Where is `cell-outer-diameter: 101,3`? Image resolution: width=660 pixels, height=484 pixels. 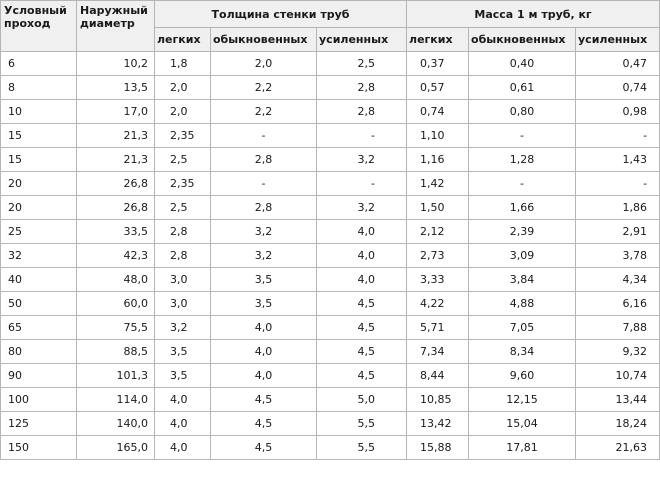
cell-outer-diameter: 101,3 is located at coordinates (115, 375).